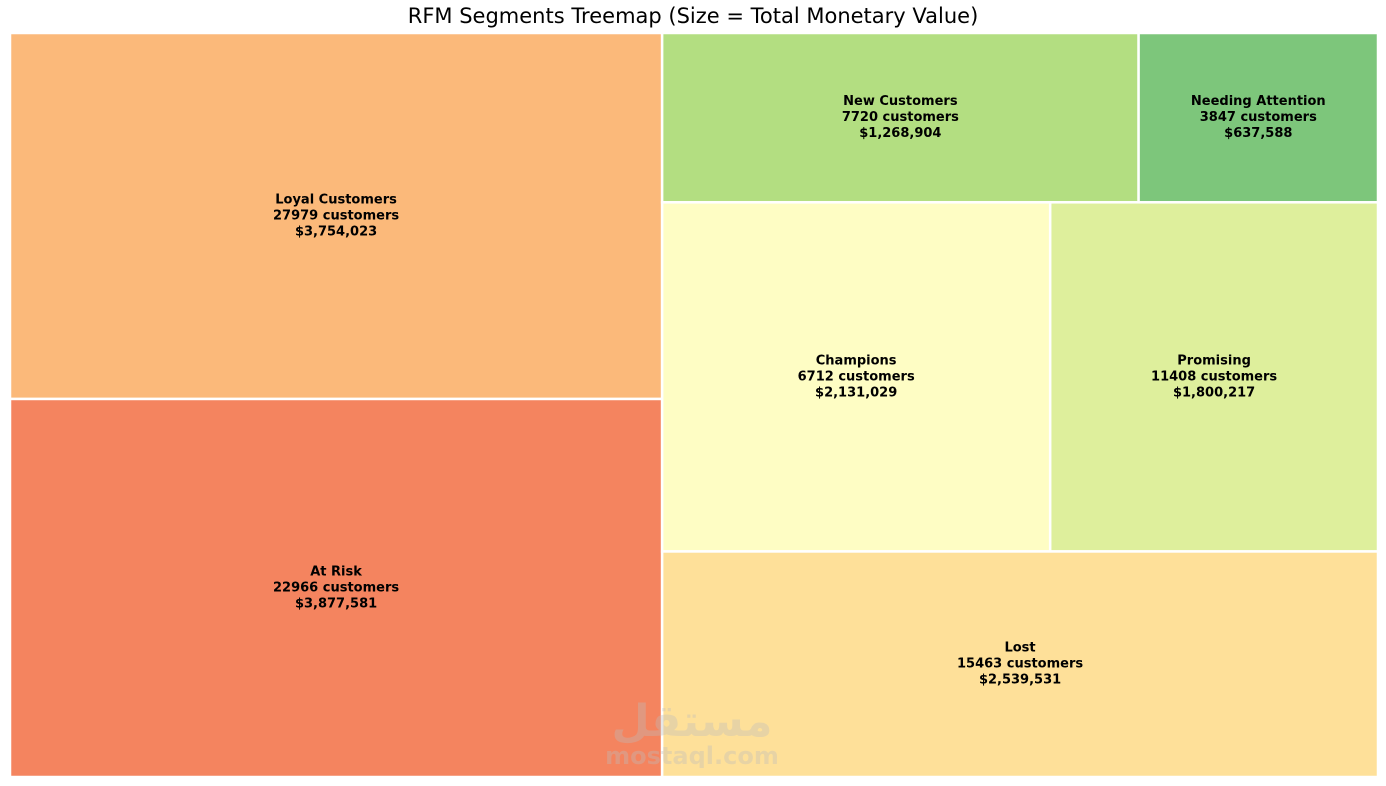 This screenshot has height=786, width=1386. I want to click on tile-label-name: At Risk, so click(336, 571).